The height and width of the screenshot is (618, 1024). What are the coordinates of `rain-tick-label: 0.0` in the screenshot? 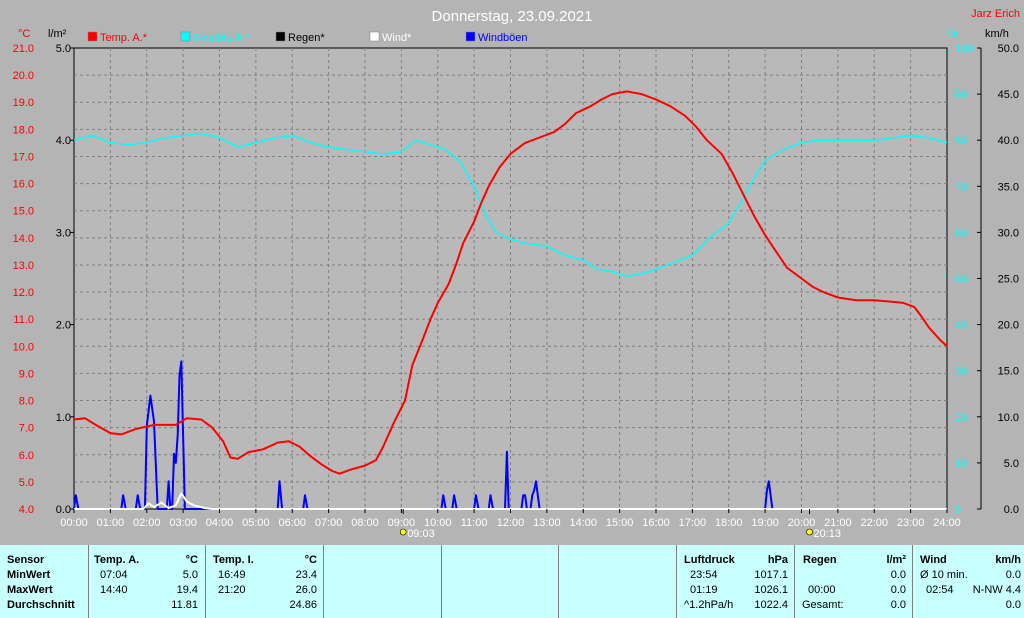 It's located at (63, 510).